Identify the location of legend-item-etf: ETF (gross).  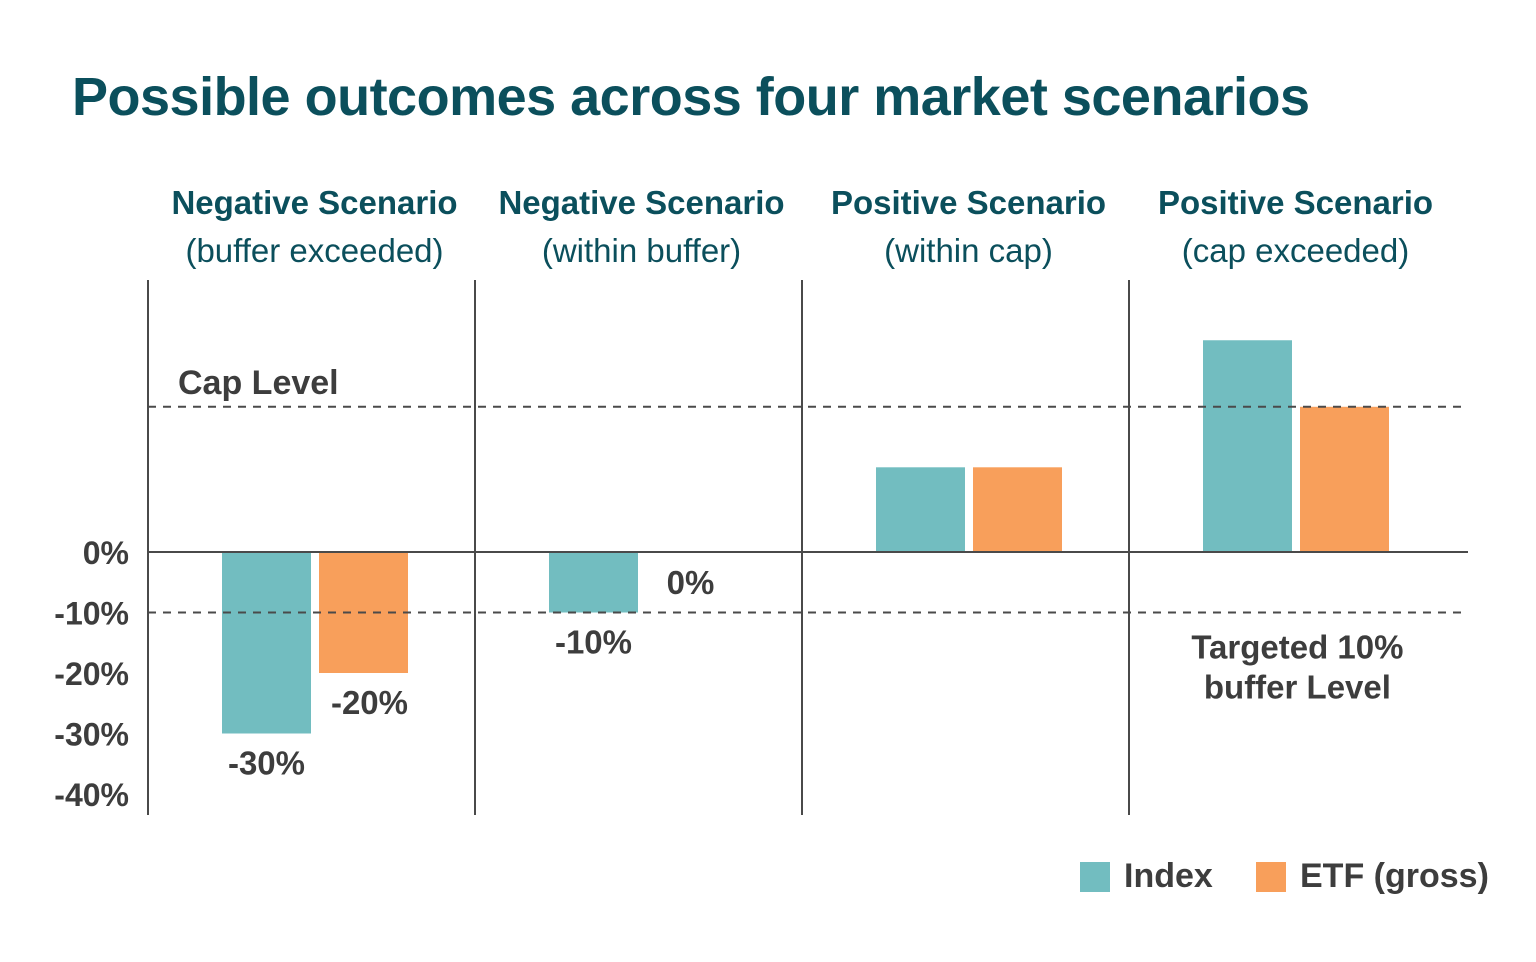
(1372, 876).